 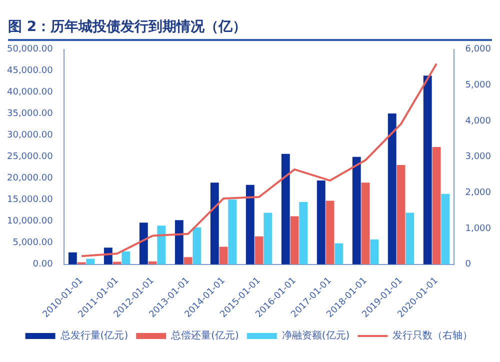 I want to click on y-tick-label: 0.00, so click(x=43, y=265).